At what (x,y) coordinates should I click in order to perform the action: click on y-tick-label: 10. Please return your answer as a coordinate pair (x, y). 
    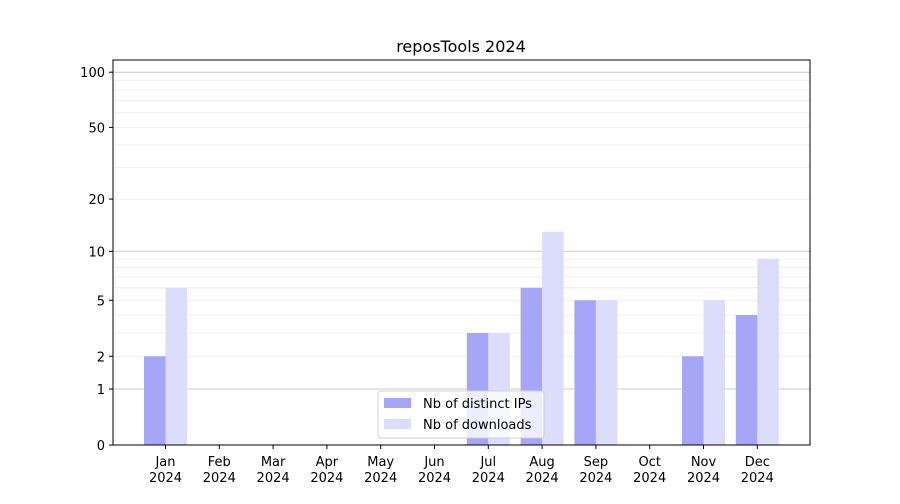
    Looking at the image, I should click on (96, 252).